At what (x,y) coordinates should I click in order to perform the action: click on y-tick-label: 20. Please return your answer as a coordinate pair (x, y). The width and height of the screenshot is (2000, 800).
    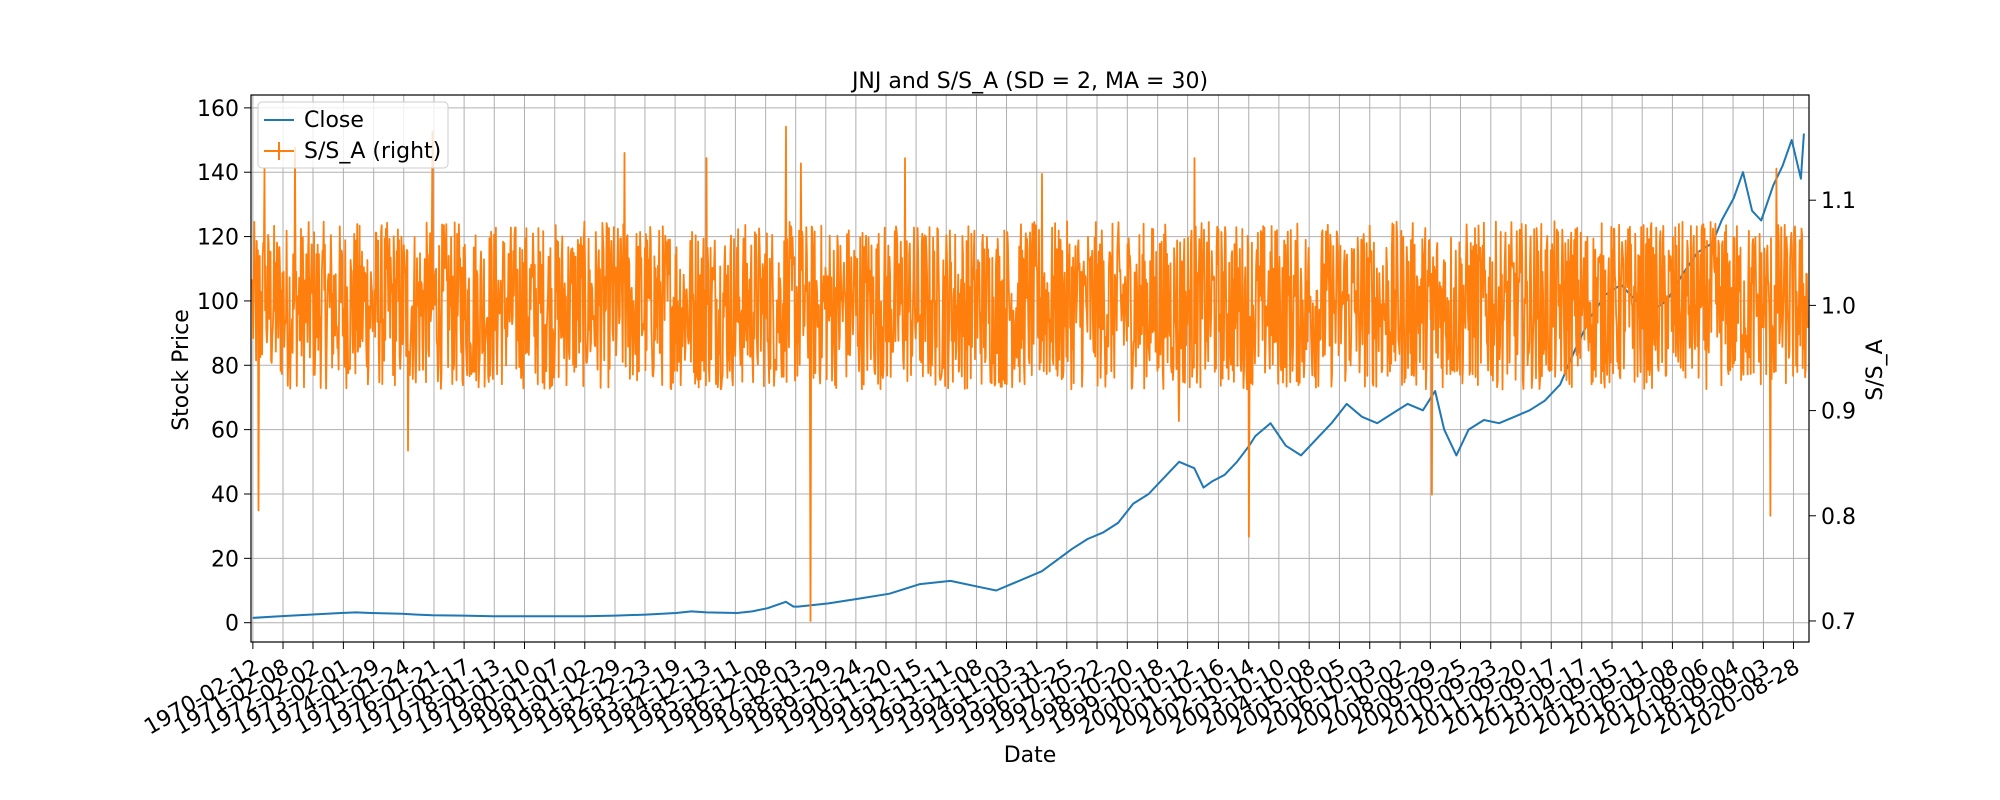
    Looking at the image, I should click on (225, 559).